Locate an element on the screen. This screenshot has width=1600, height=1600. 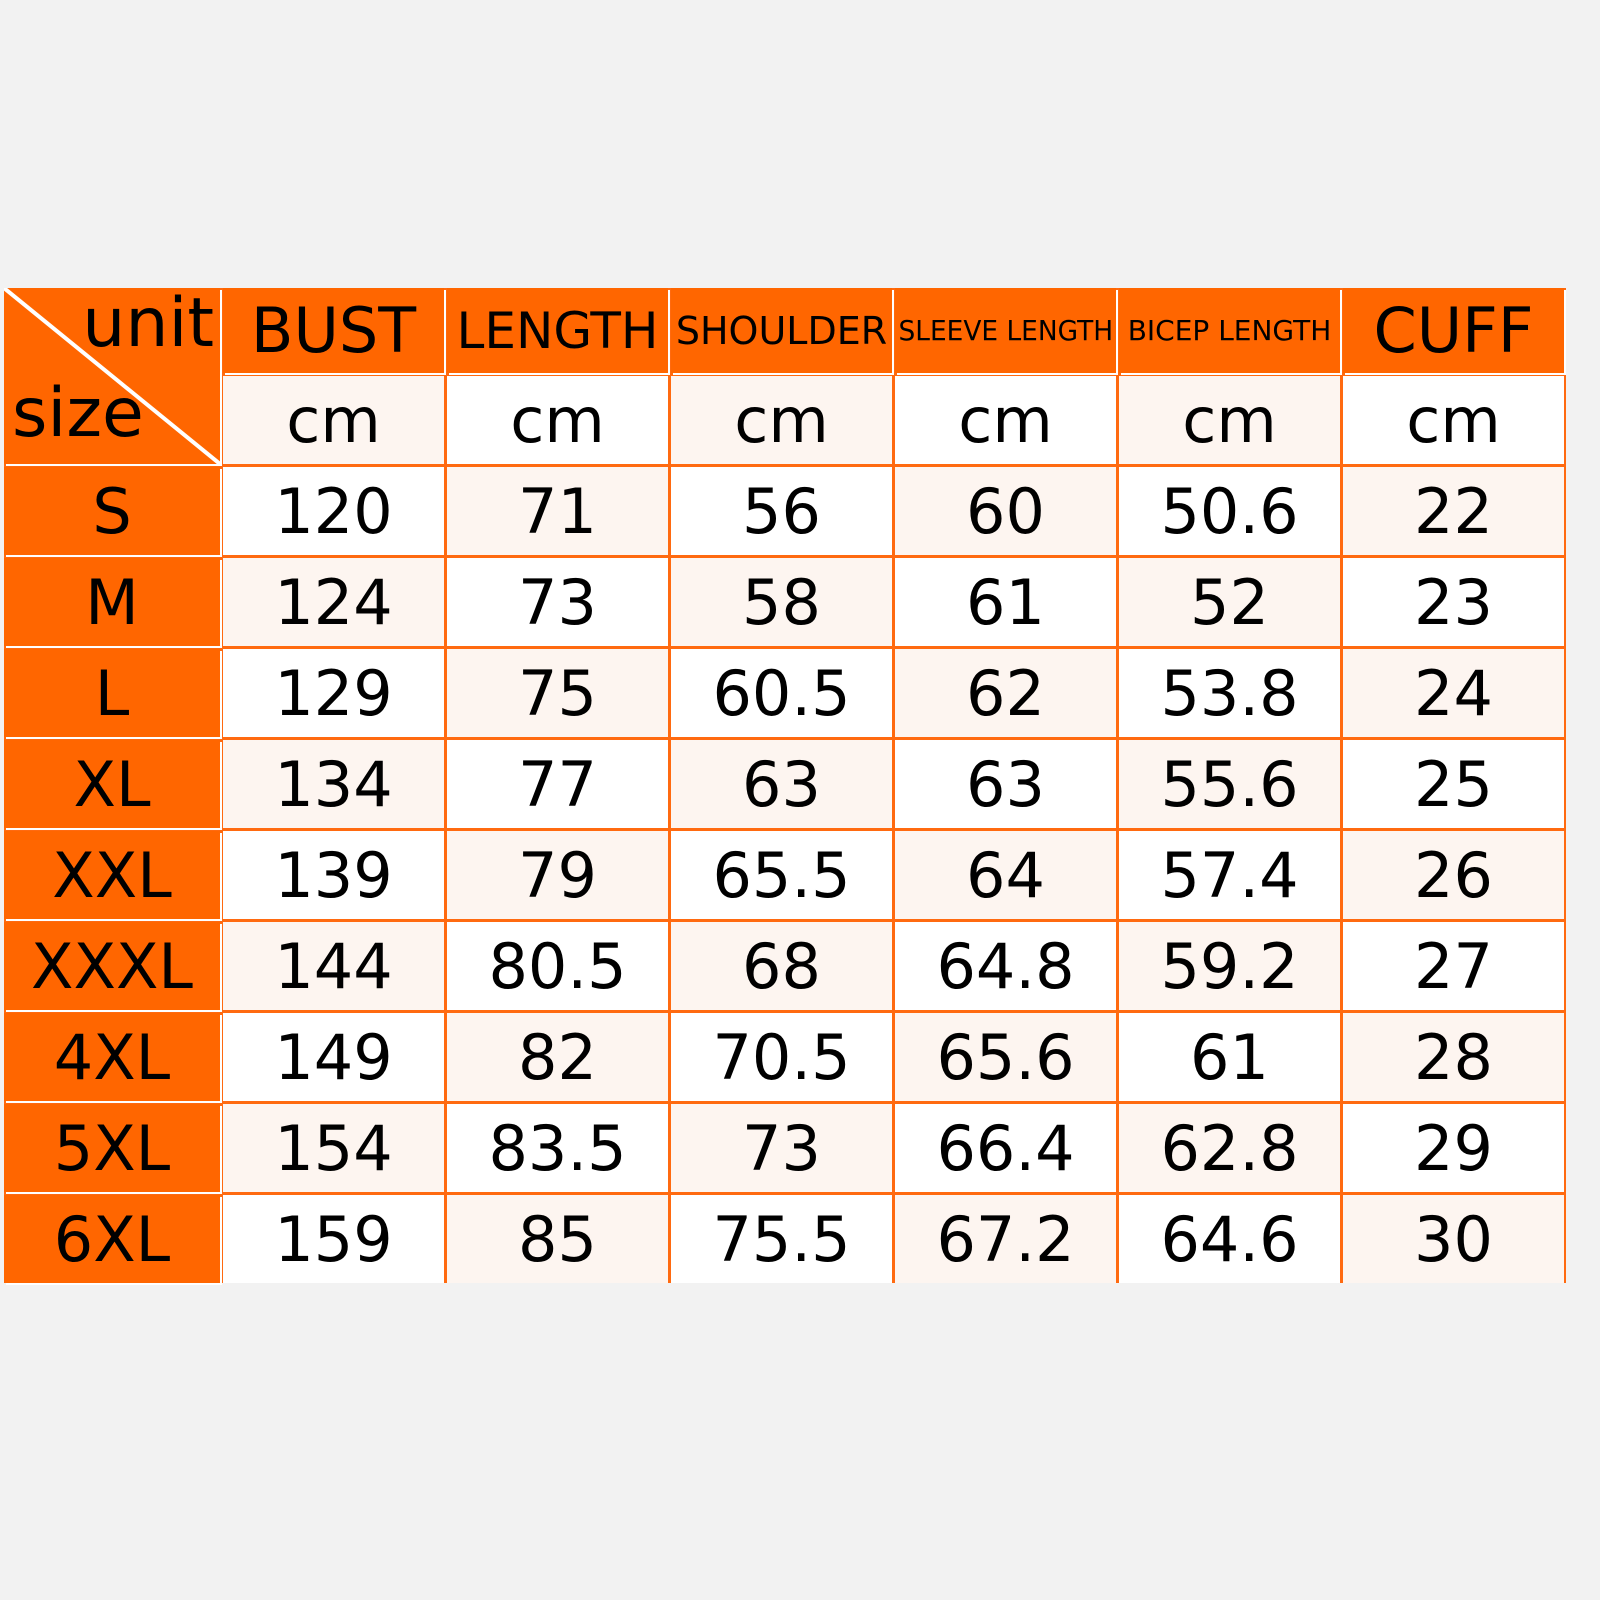
value-cell: 120 is located at coordinates (333, 511).